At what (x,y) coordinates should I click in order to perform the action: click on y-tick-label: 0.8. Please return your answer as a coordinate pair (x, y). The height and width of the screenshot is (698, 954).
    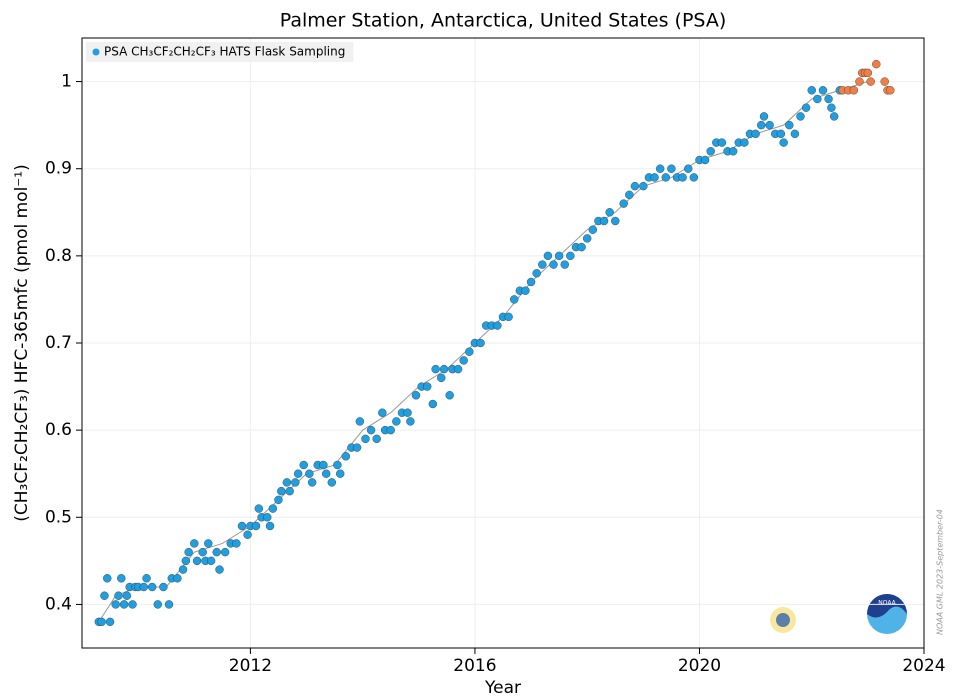
    Looking at the image, I should click on (58, 256).